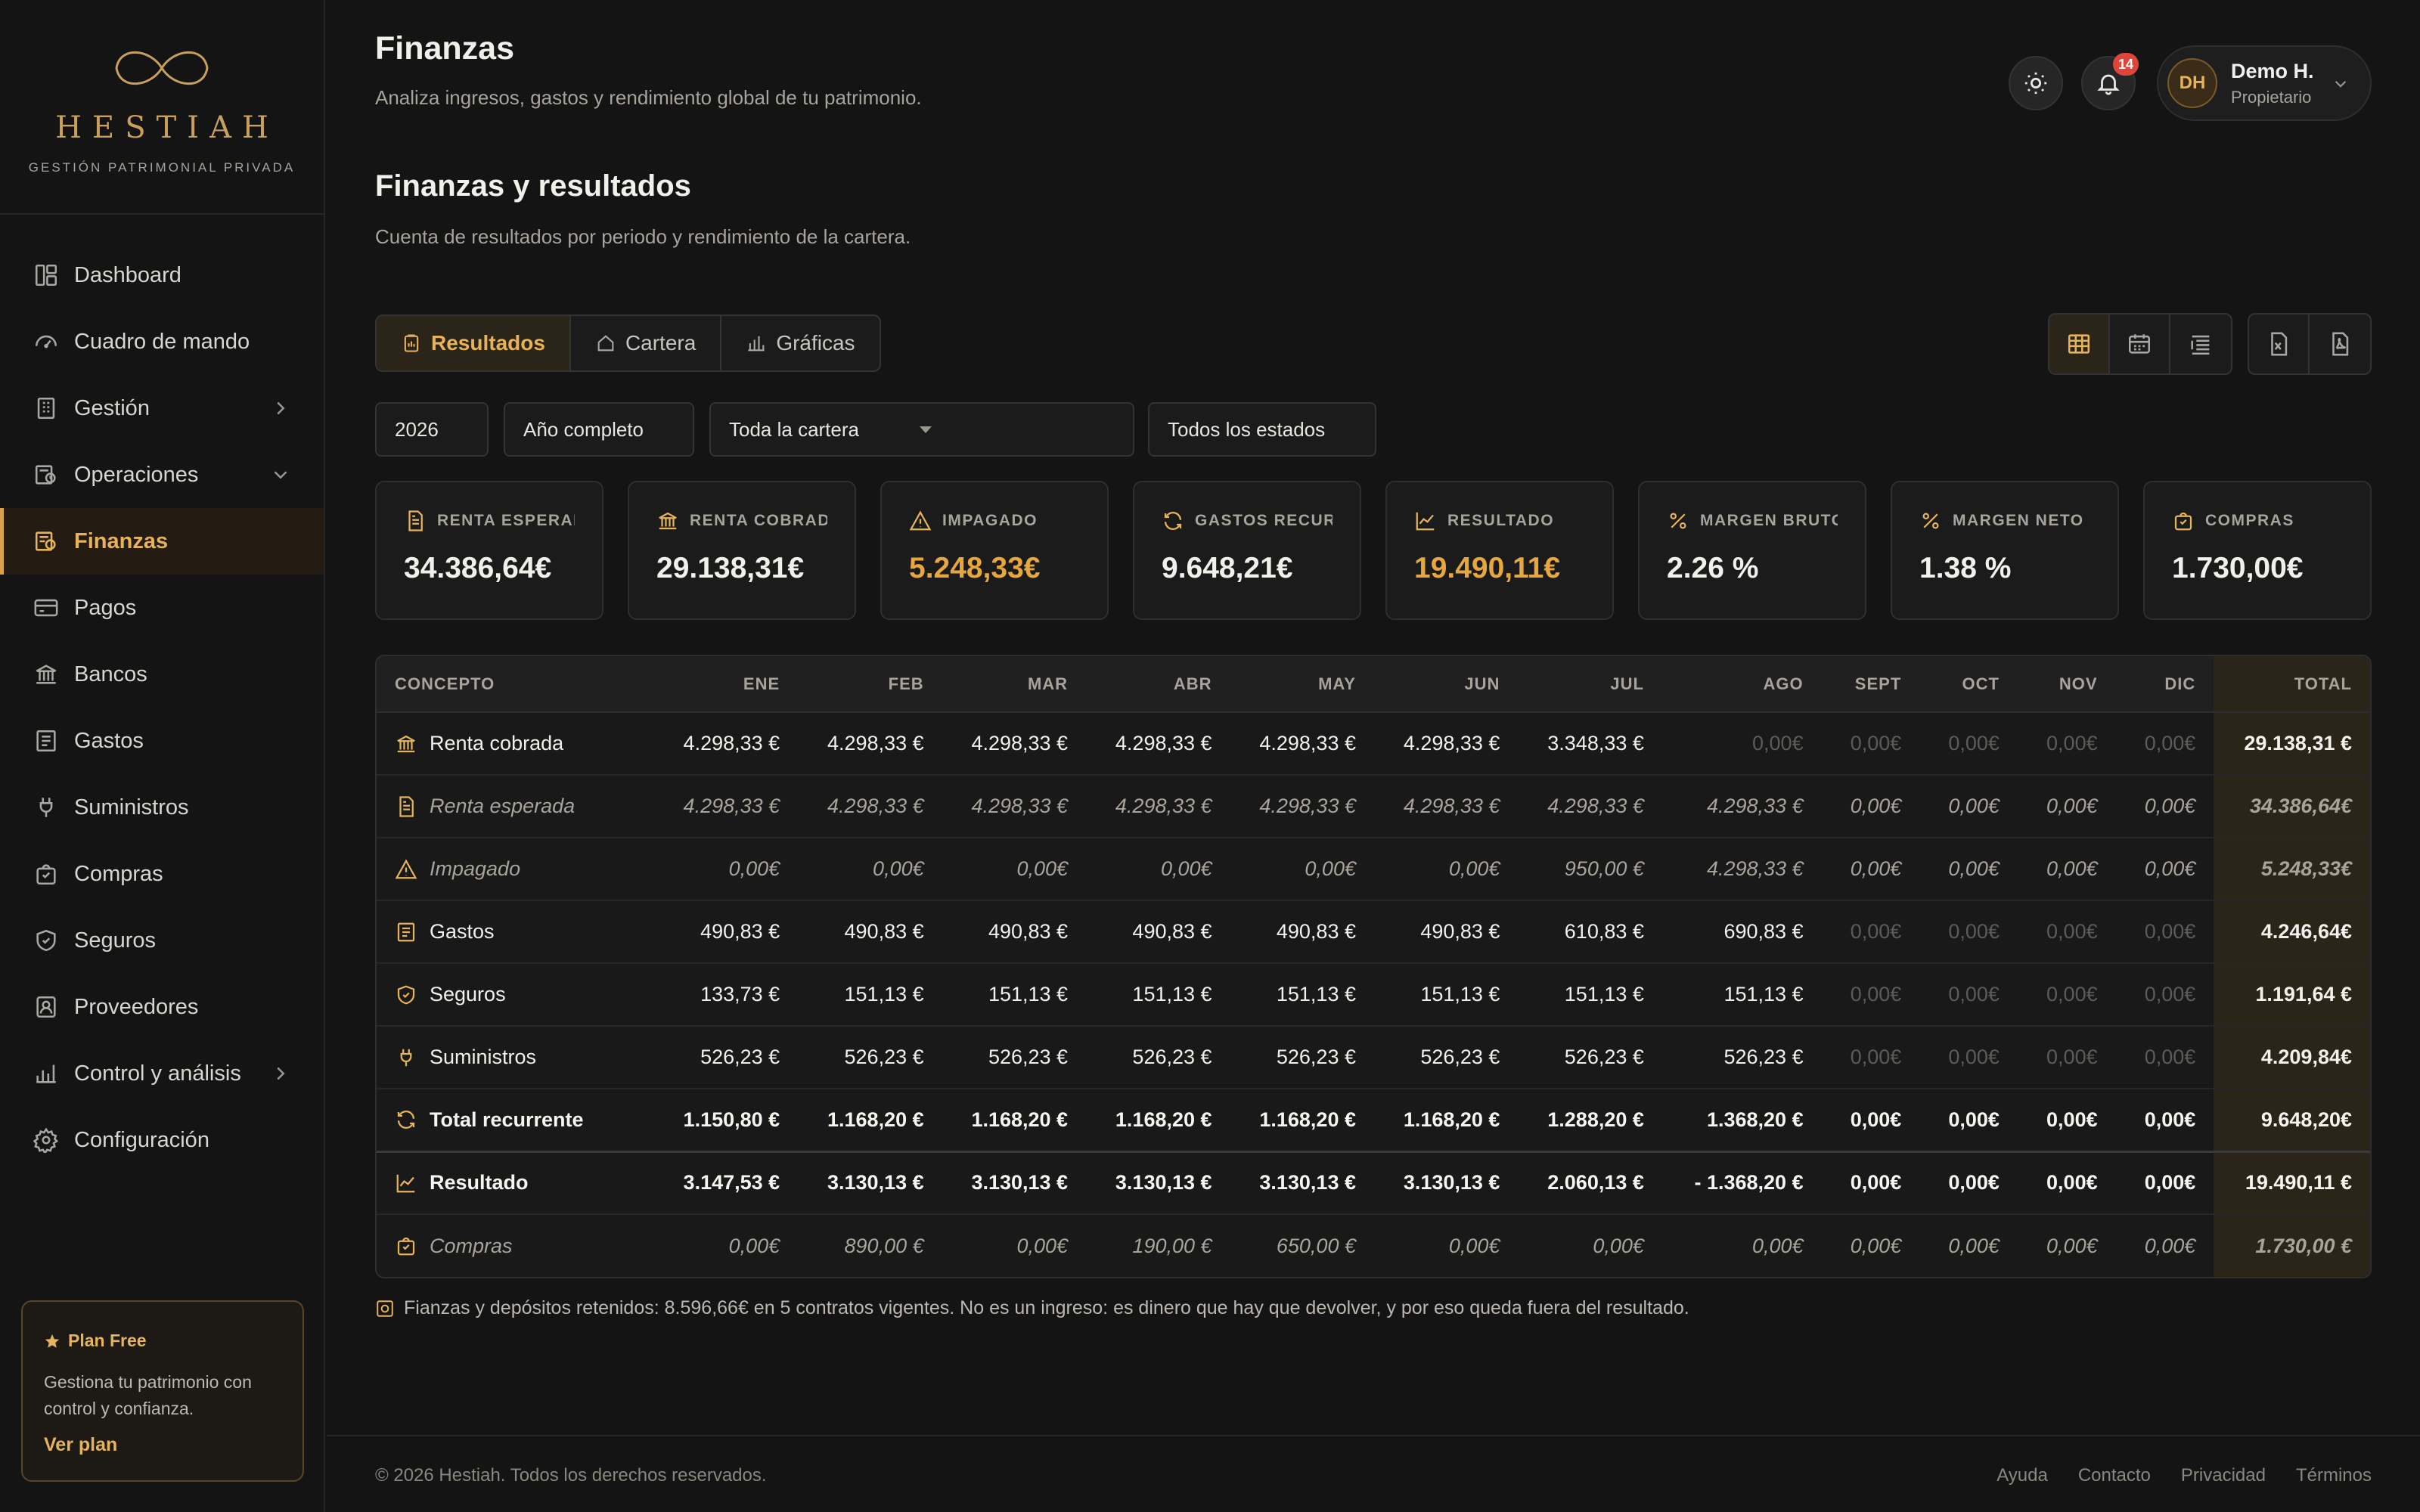  I want to click on column-header: ABR, so click(1158, 684).